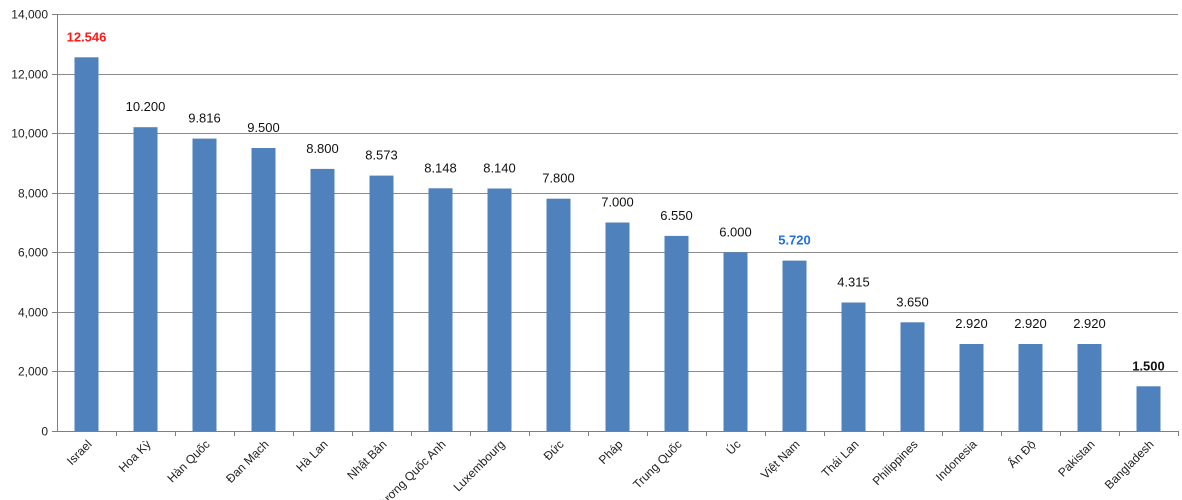  Describe the element at coordinates (381, 155) in the screenshot. I see `data-label: 8.573` at that location.